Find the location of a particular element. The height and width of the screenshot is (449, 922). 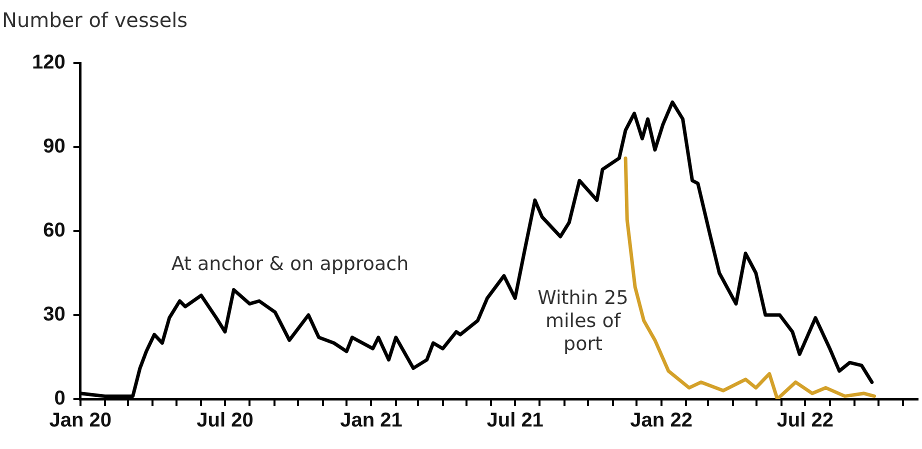

y-tick-label: 0 is located at coordinates (60, 399).